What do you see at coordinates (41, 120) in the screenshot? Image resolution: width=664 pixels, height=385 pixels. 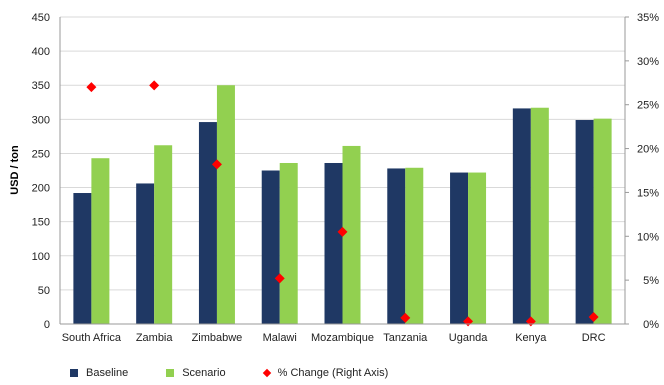 I see `y-tick-label: 300` at bounding box center [41, 120].